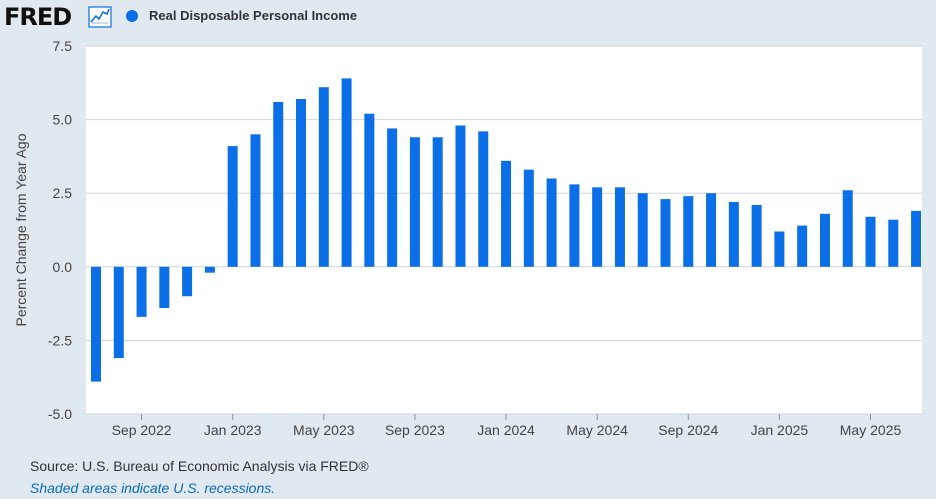 This screenshot has height=499, width=936. What do you see at coordinates (21, 229) in the screenshot?
I see `y-axis-label: Percent Change from Year Ago` at bounding box center [21, 229].